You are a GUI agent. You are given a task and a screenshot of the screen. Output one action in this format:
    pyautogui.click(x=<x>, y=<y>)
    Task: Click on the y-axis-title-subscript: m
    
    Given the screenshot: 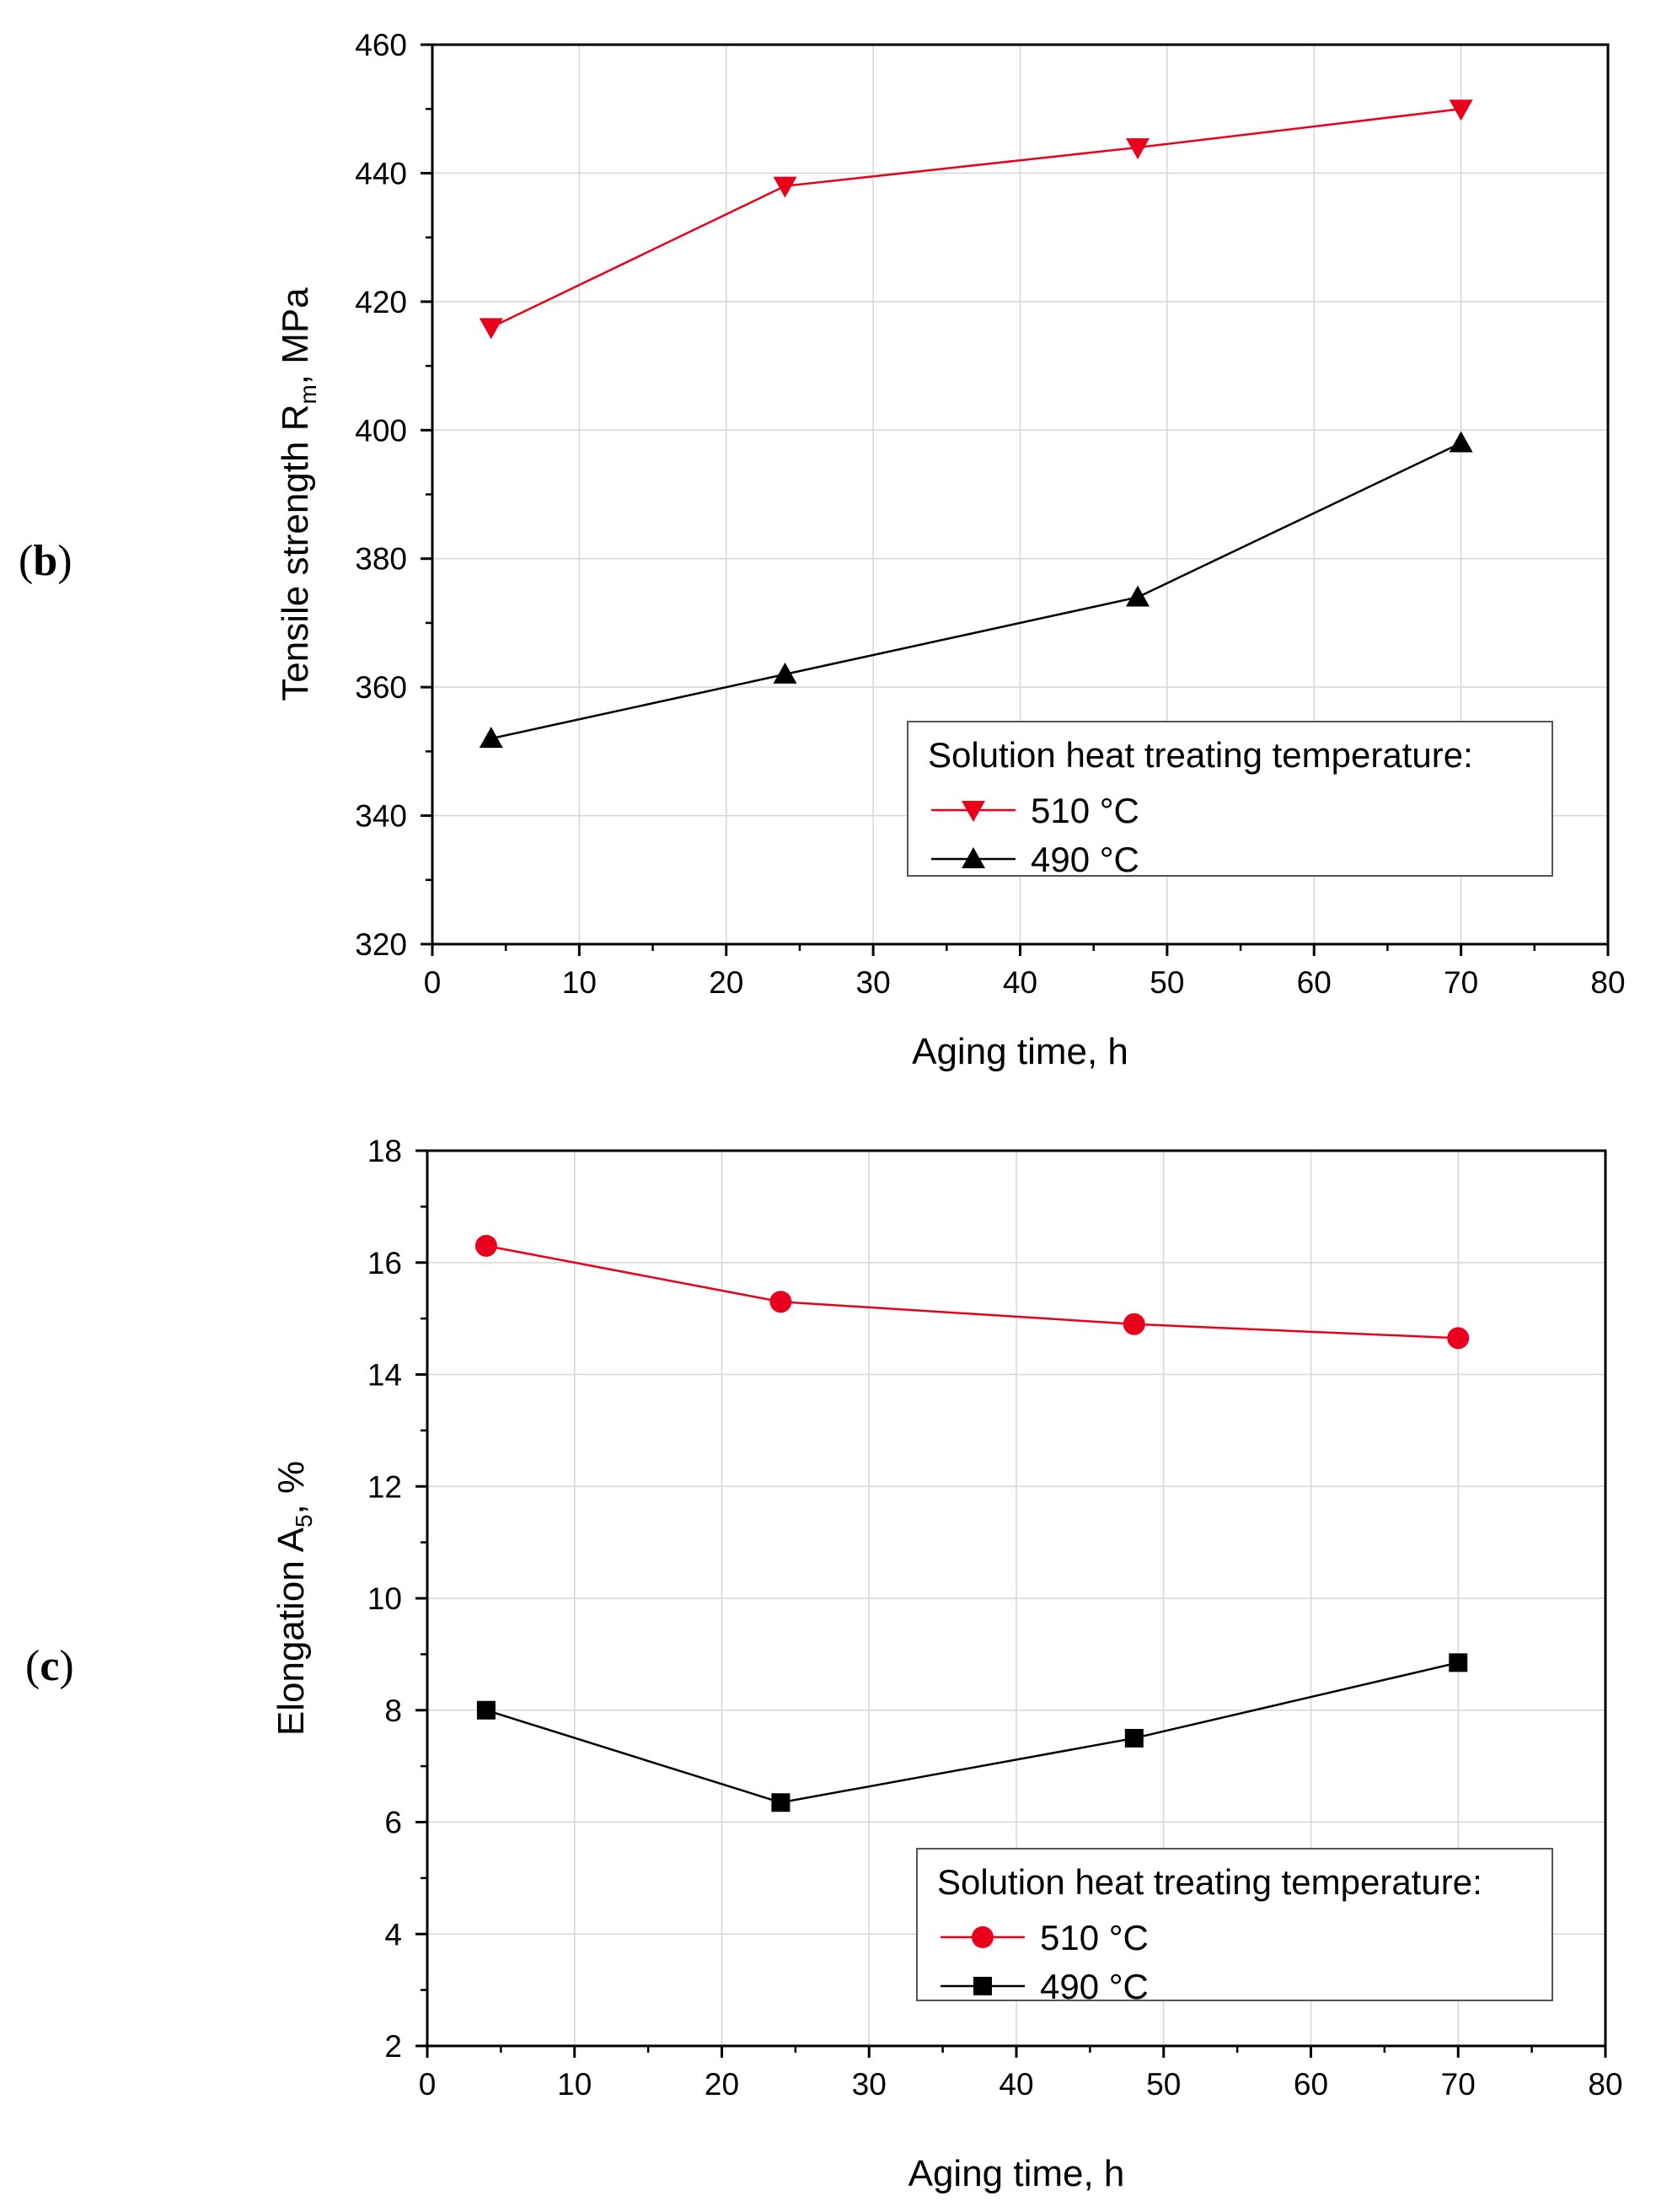 What is the action you would take?
    pyautogui.click(x=308, y=394)
    